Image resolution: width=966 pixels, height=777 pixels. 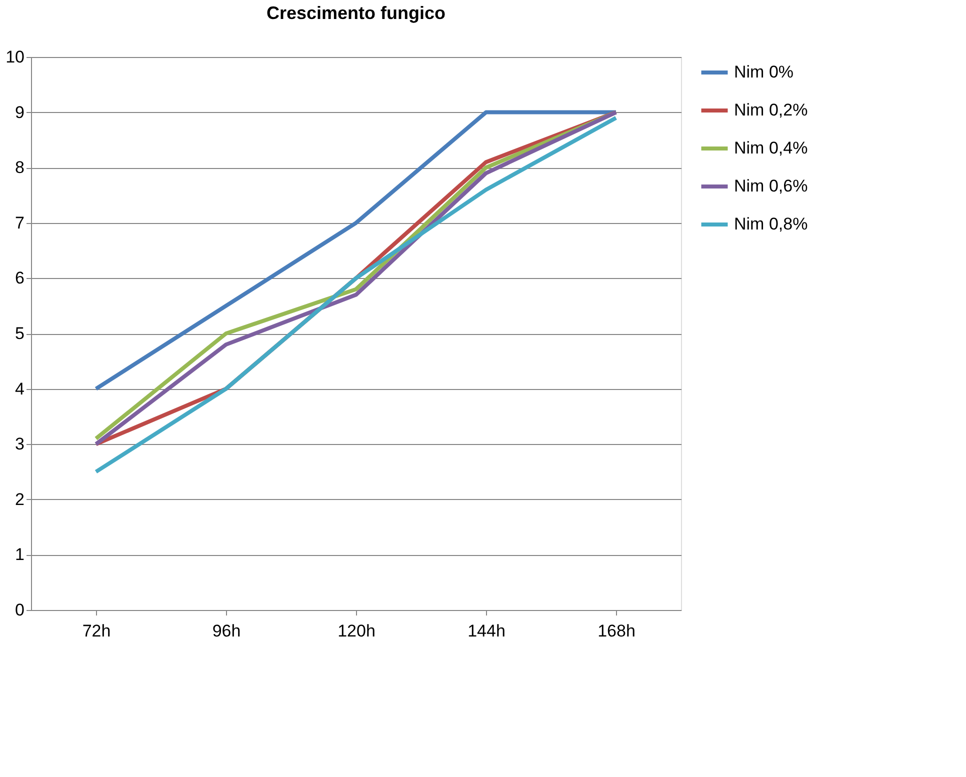 I want to click on y-tick-label: 3, so click(x=19, y=444).